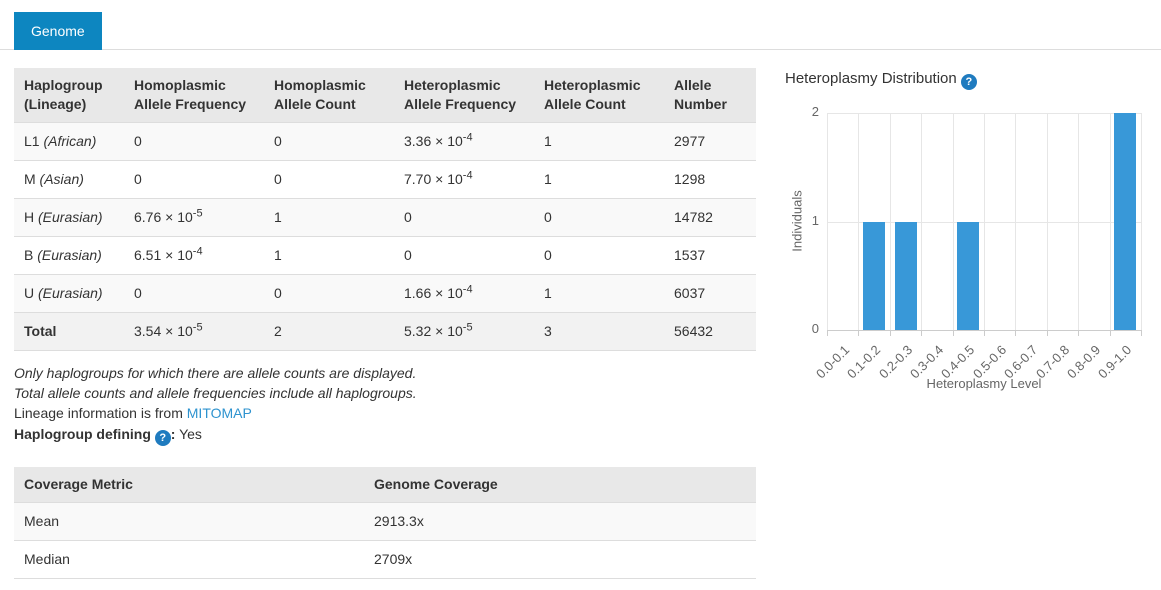 This screenshot has width=1161, height=590. I want to click on note-lineage-prefix: Lineage information is from, so click(100, 413).